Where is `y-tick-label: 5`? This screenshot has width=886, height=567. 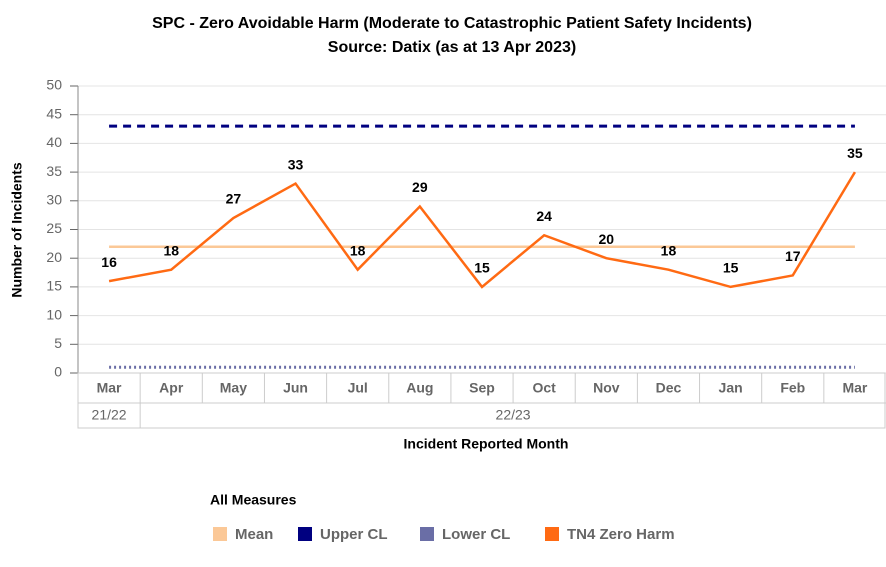
y-tick-label: 5 is located at coordinates (58, 343).